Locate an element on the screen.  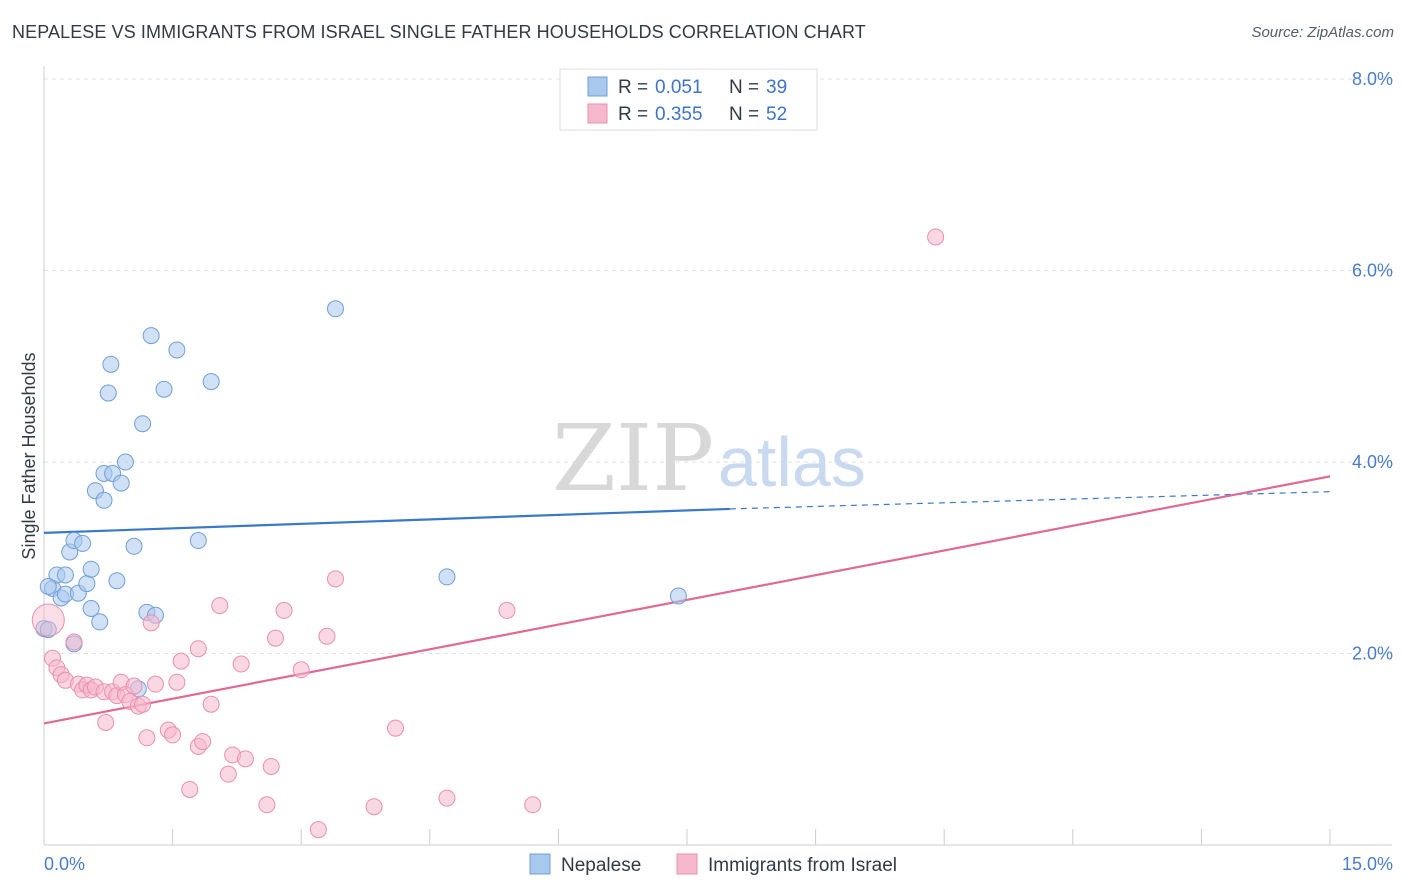
x-tick-label-max: 15.0% is located at coordinates (1367, 864).